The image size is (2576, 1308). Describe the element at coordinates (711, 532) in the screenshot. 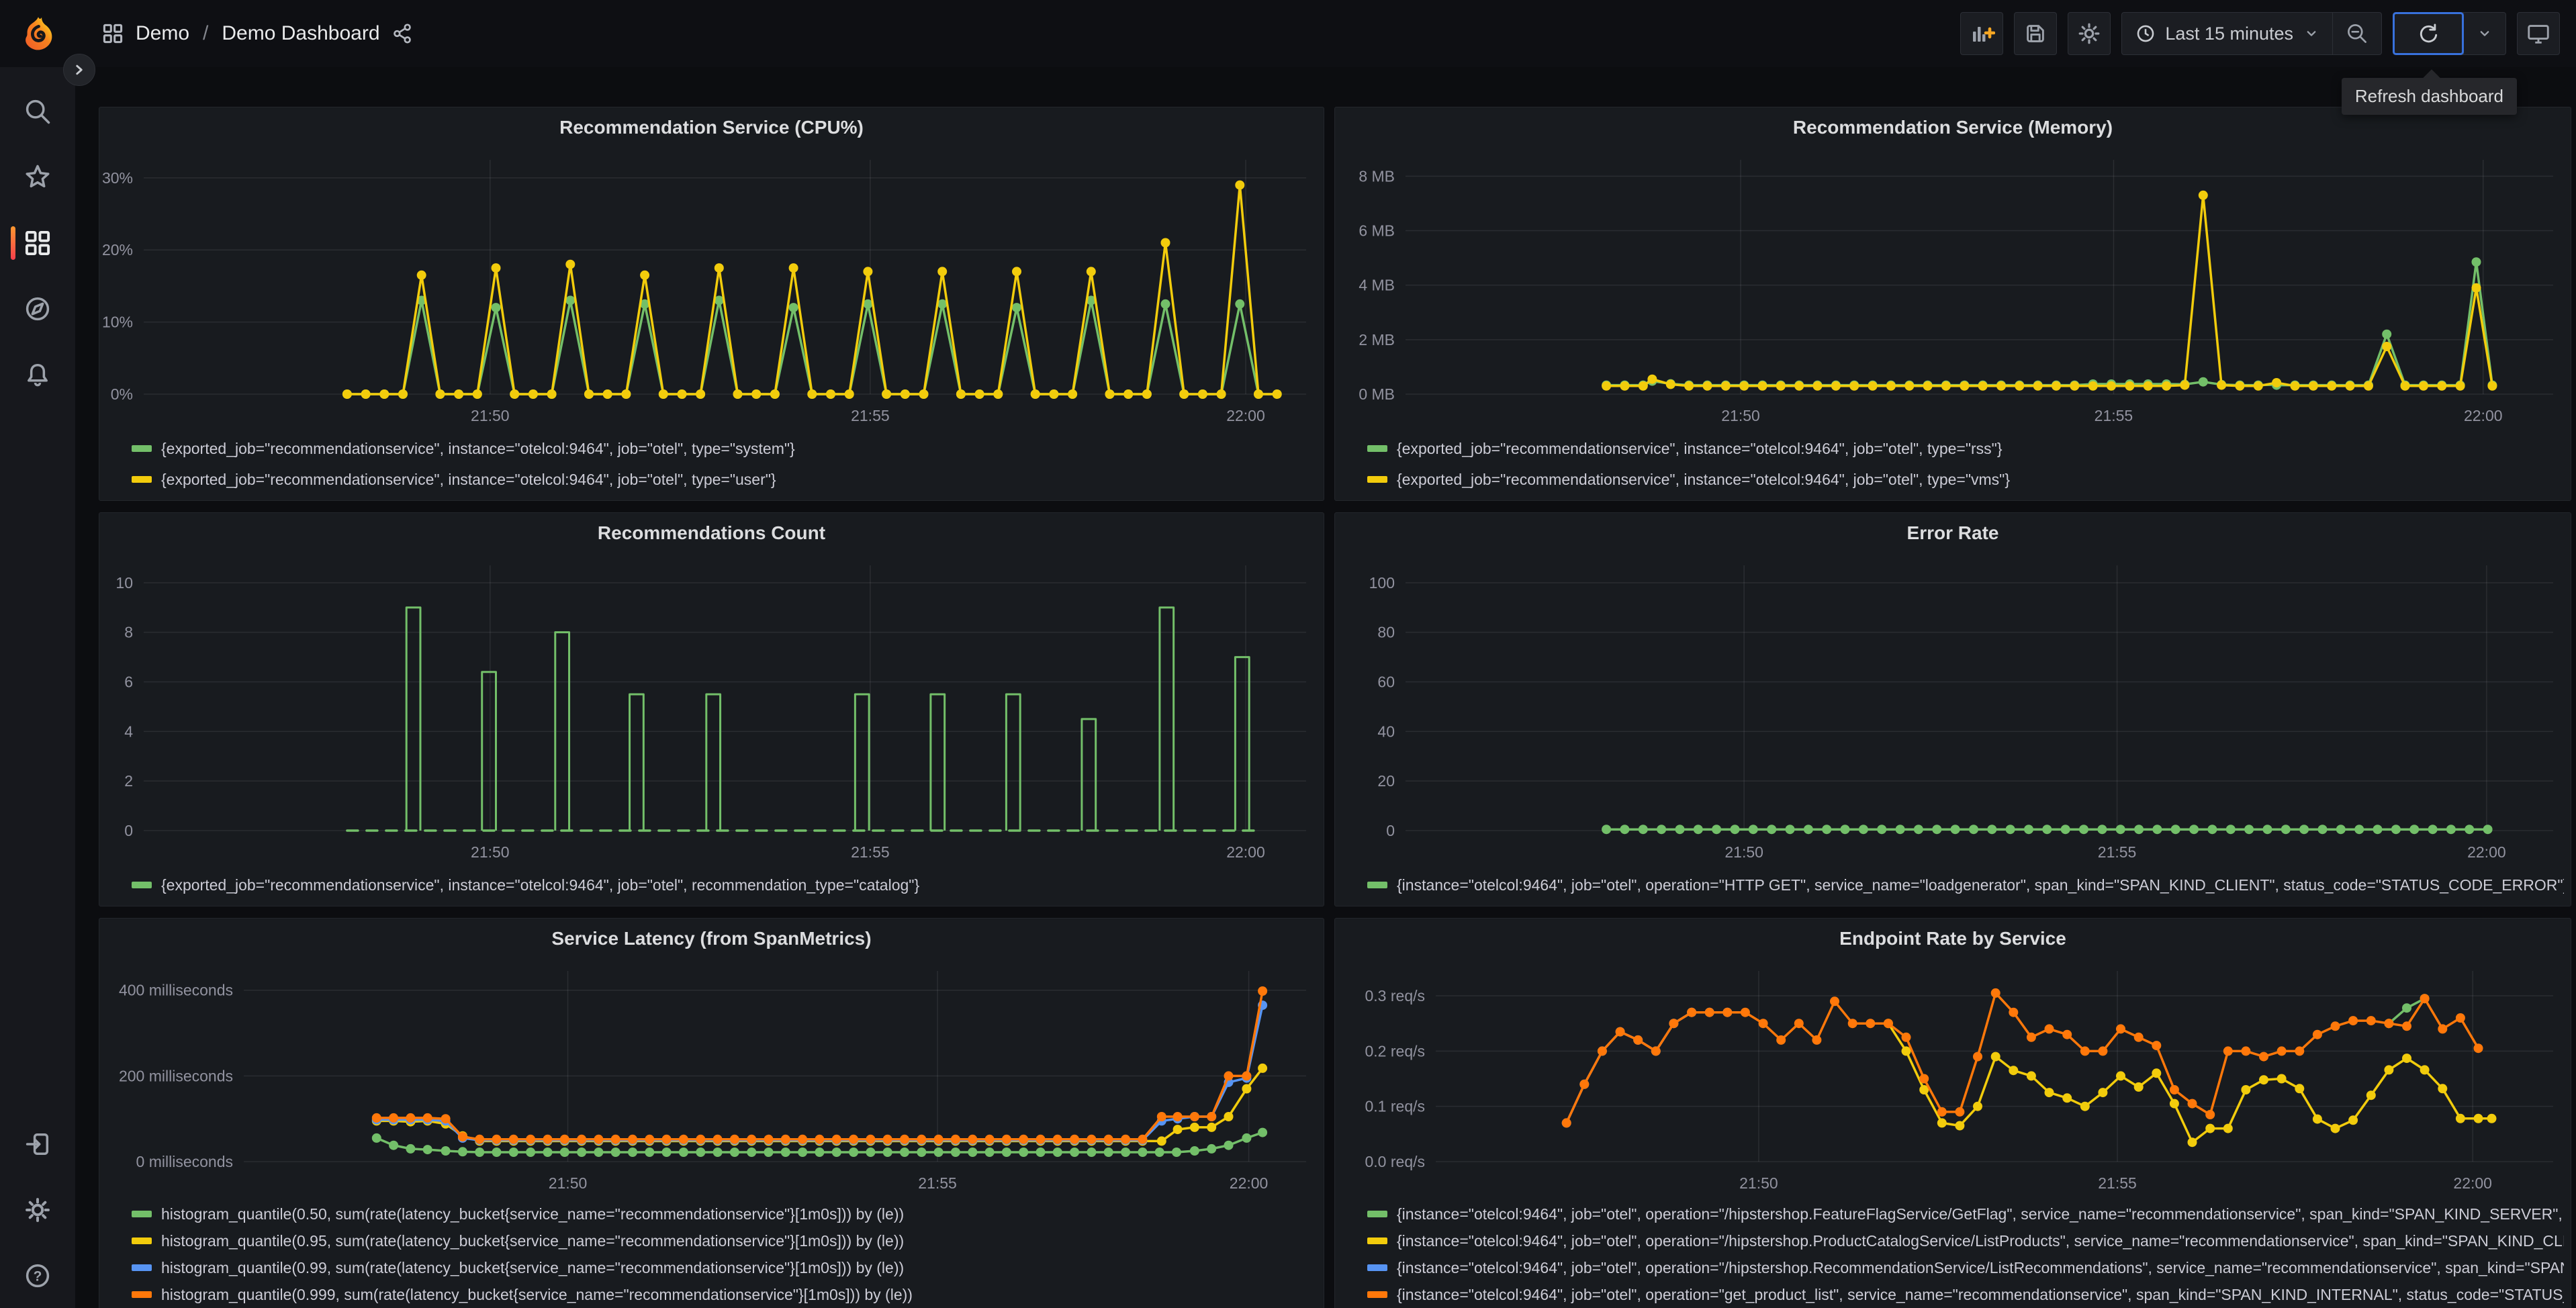

I see `panel-title: Recommendations Count` at that location.